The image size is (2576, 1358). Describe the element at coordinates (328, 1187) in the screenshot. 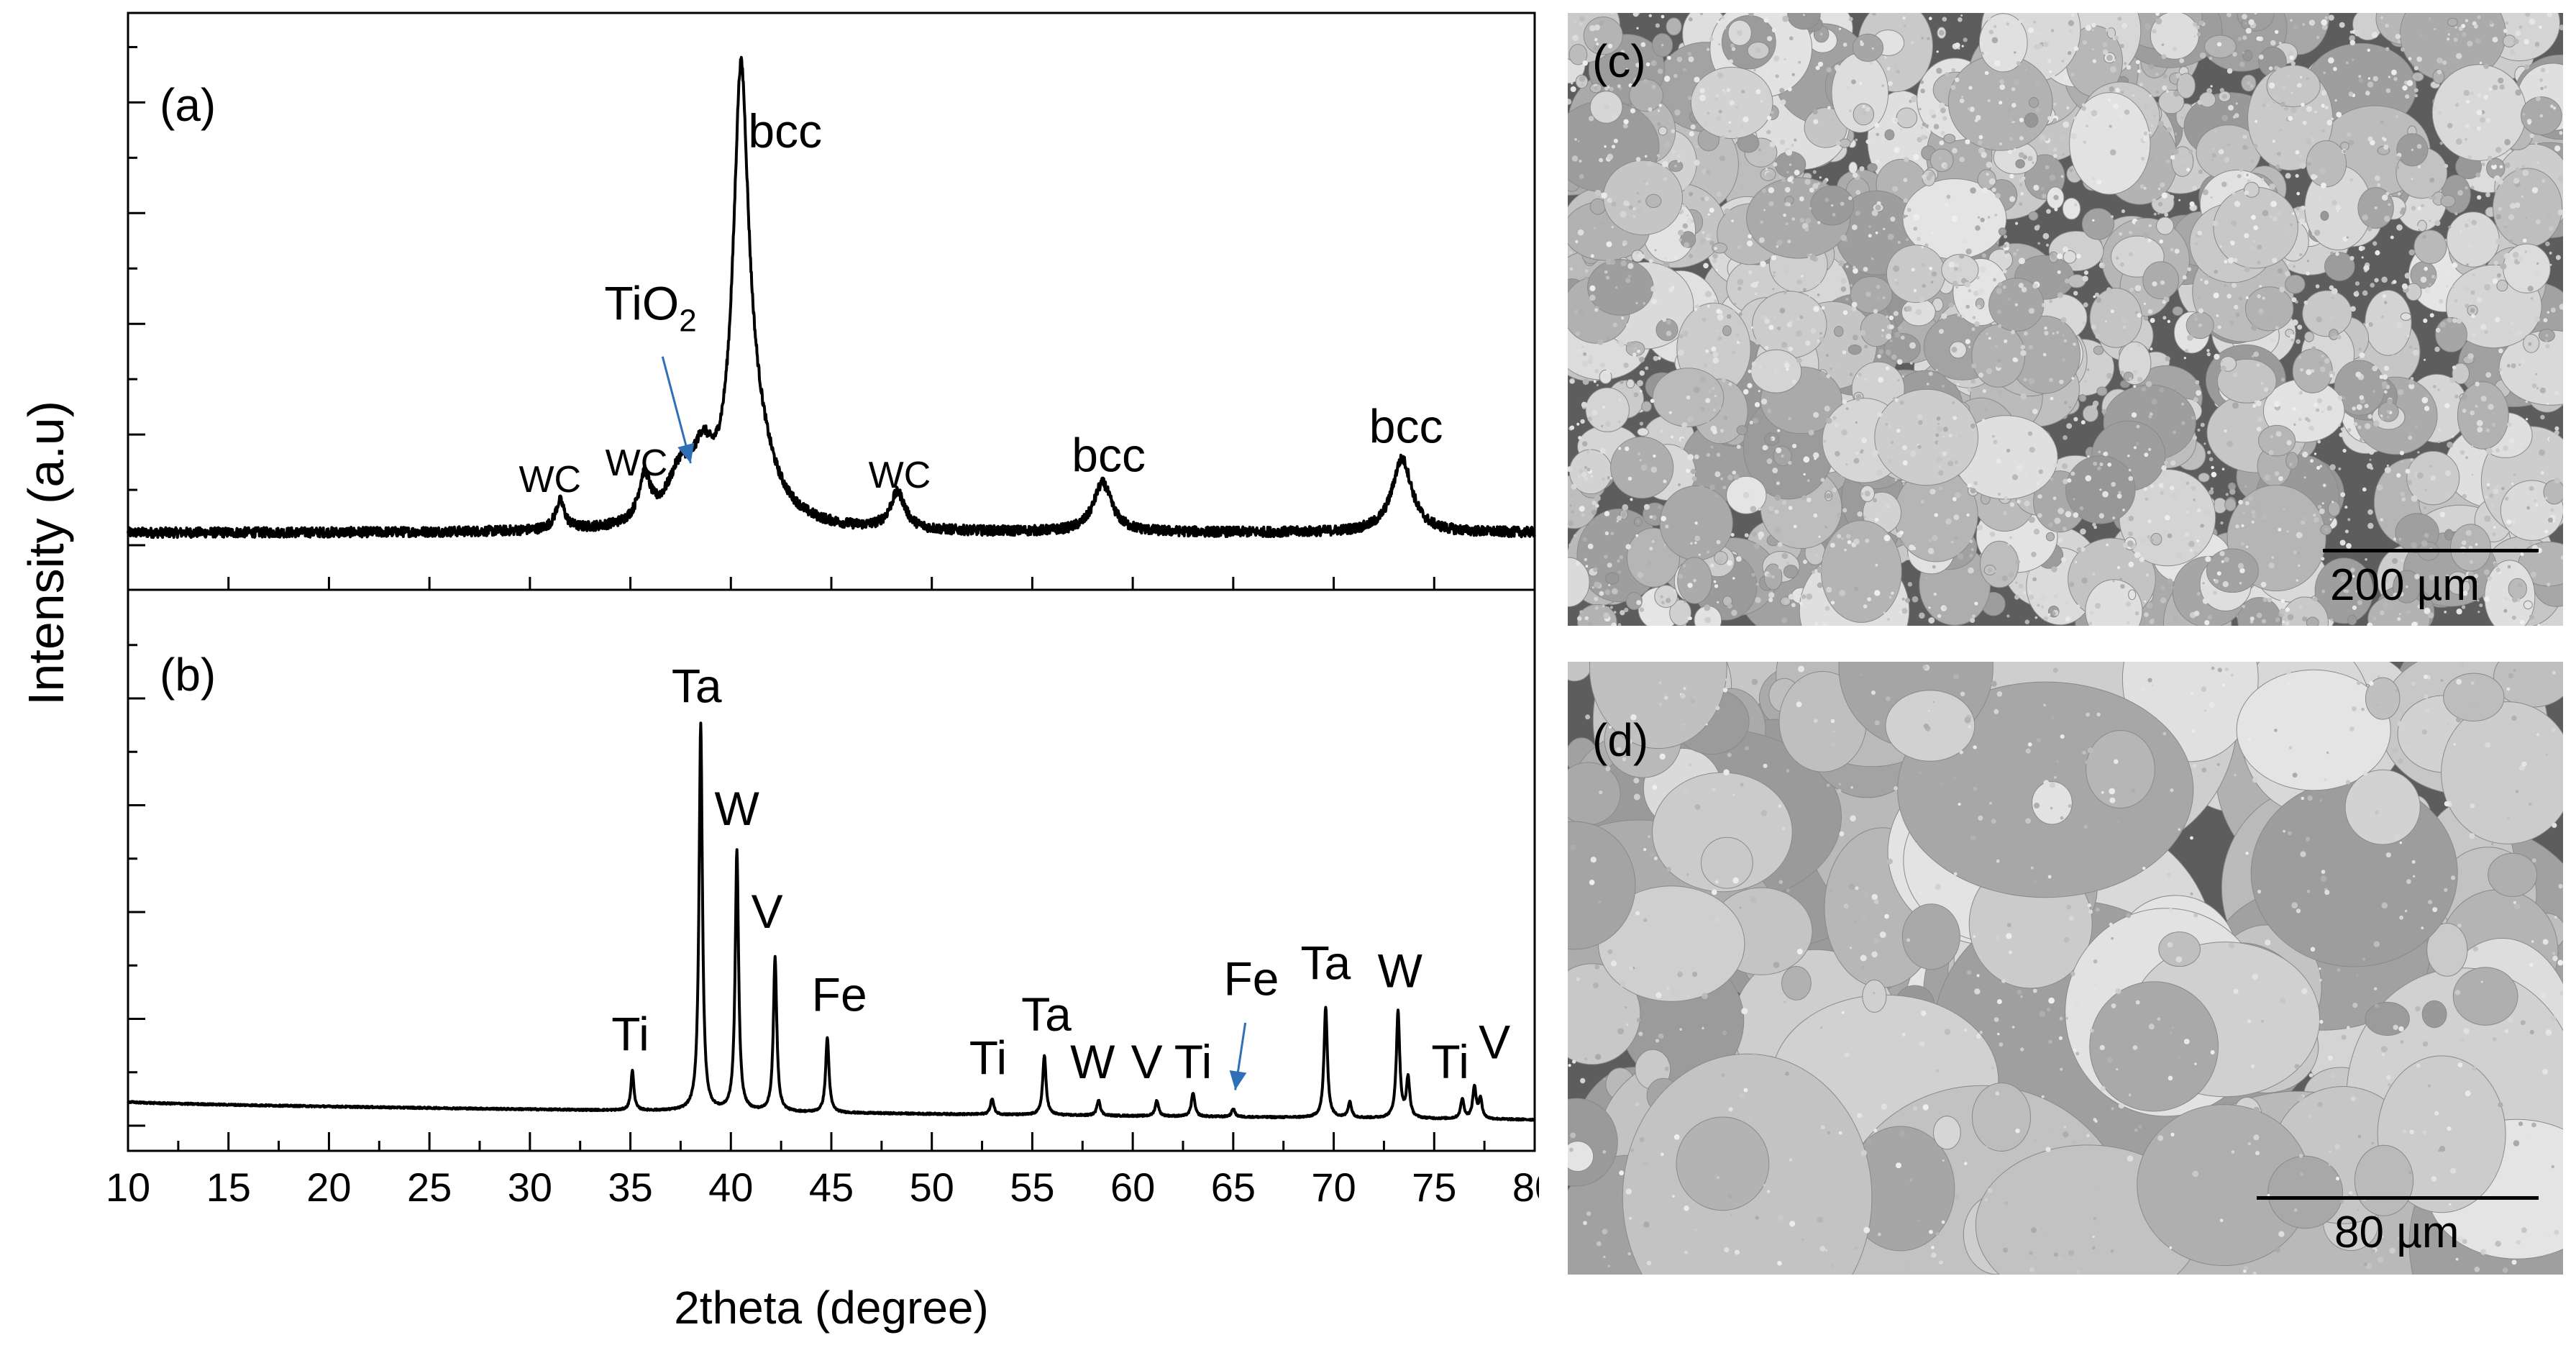

I see `x-tick-label: 20` at that location.